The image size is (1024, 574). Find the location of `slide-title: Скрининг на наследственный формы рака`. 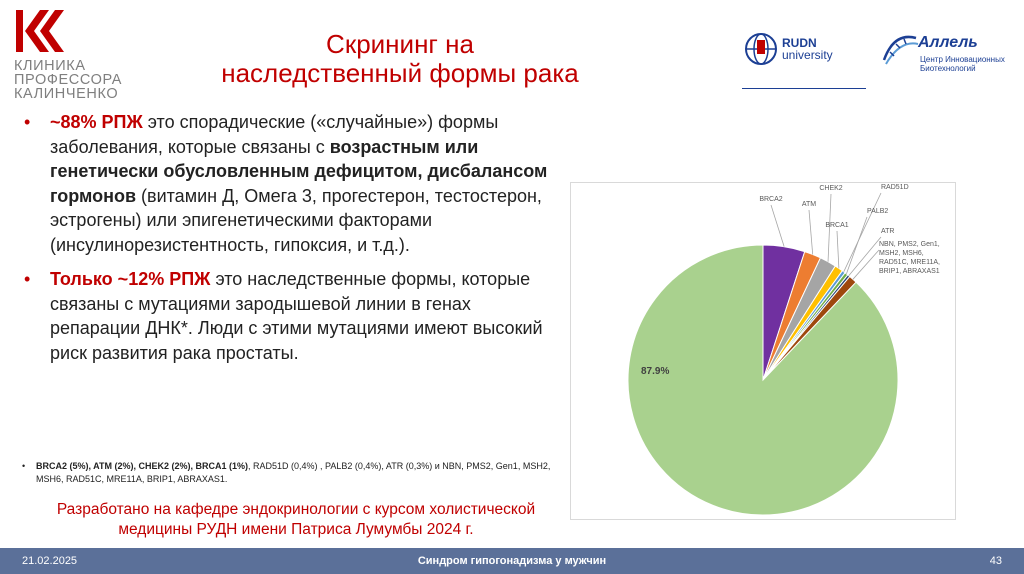

slide-title: Скрининг на наследственный формы рака is located at coordinates (400, 59).